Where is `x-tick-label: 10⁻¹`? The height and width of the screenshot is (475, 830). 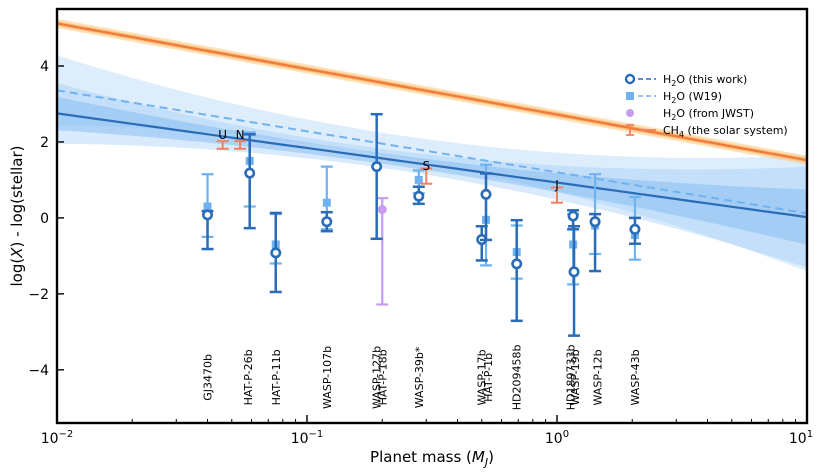 x-tick-label: 10⁻¹ is located at coordinates (307, 438).